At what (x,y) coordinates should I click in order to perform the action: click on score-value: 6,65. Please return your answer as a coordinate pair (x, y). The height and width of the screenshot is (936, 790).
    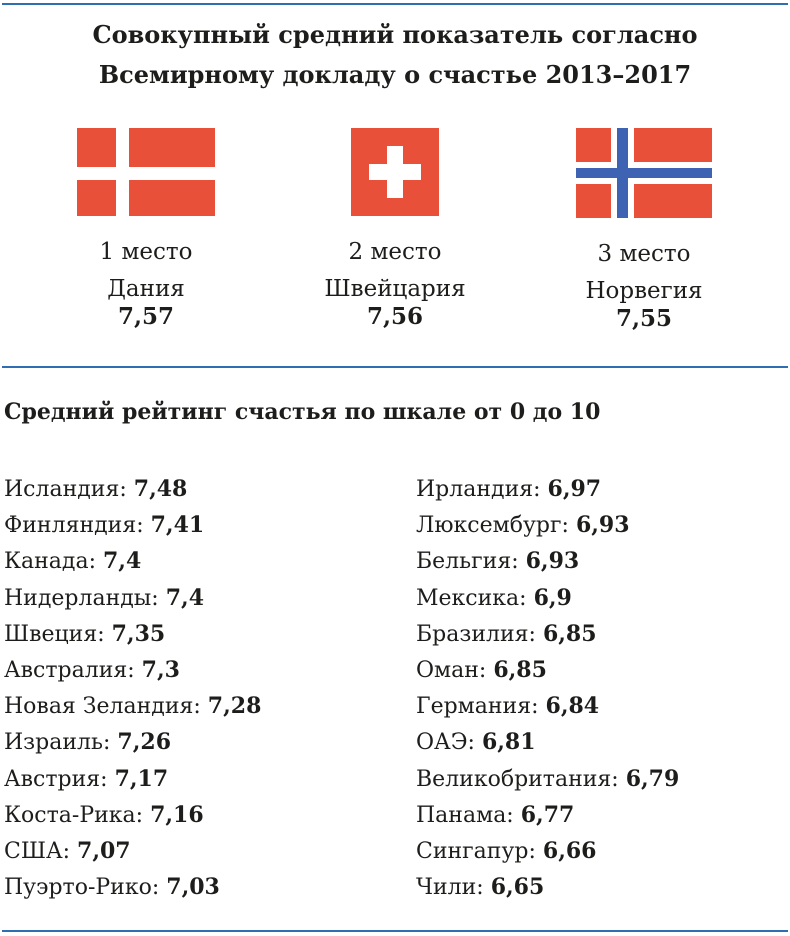
    Looking at the image, I should click on (517, 887).